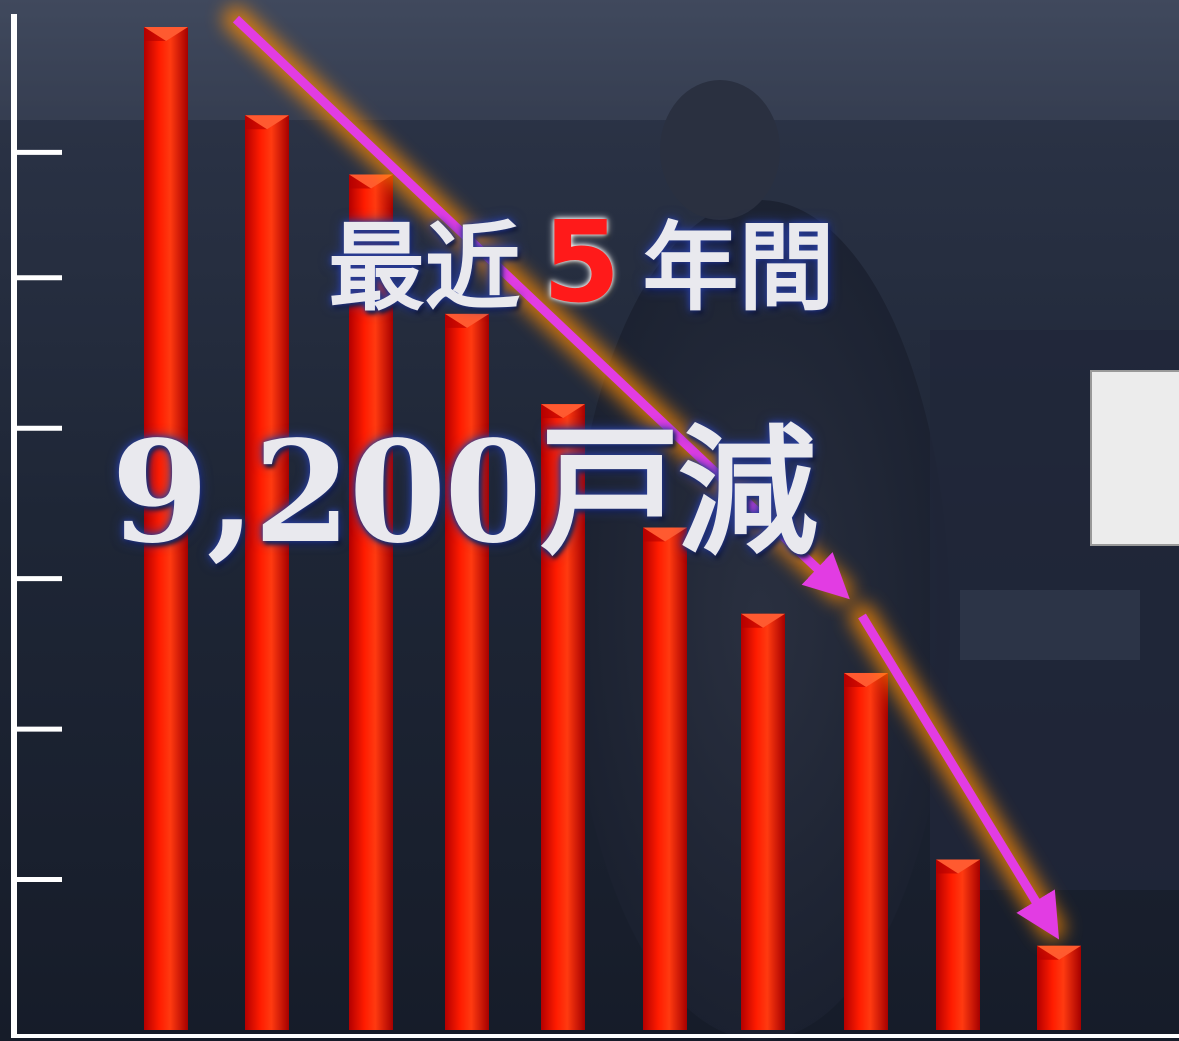  I want to click on headline-suffix: 年間, so click(738, 267).